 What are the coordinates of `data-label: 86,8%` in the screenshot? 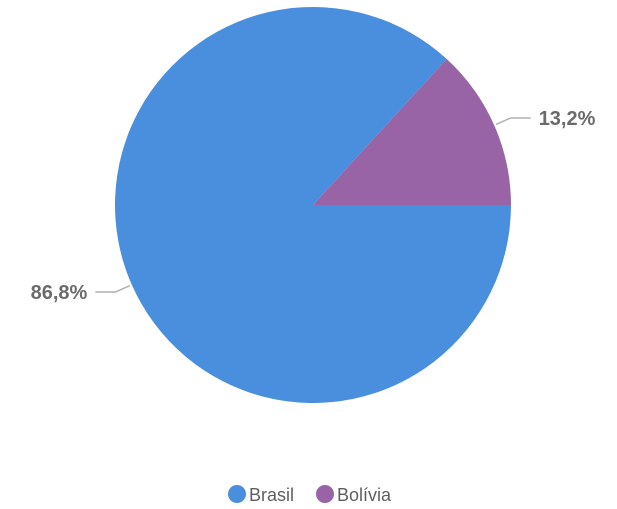 It's located at (59, 293).